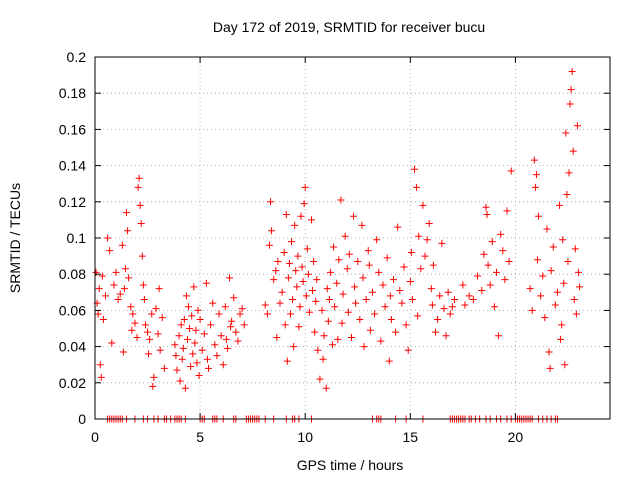  Describe the element at coordinates (72, 383) in the screenshot. I see `y-tick-label: 0.02` at that location.